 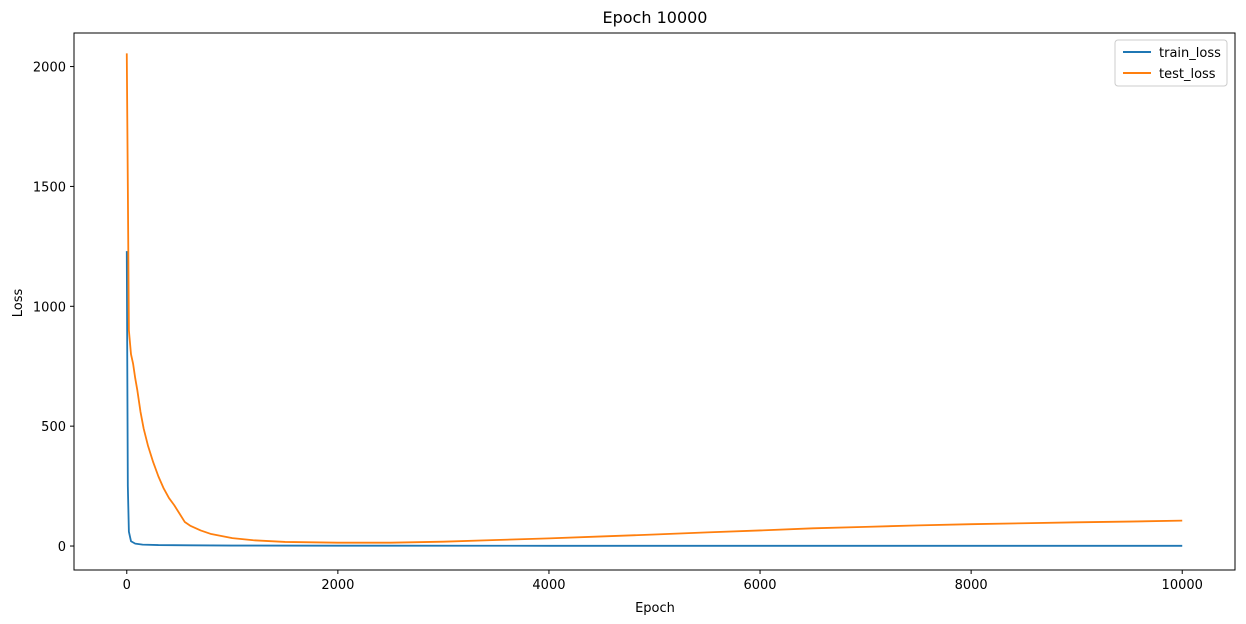 What do you see at coordinates (548, 585) in the screenshot?
I see `x-tick-label: 4000` at bounding box center [548, 585].